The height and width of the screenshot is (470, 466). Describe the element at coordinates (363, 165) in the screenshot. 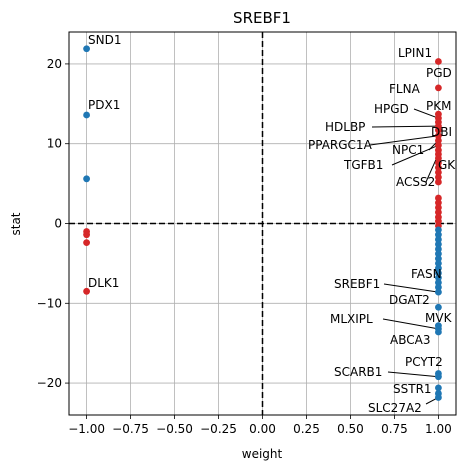

I see `point-label: TGFB1` at that location.